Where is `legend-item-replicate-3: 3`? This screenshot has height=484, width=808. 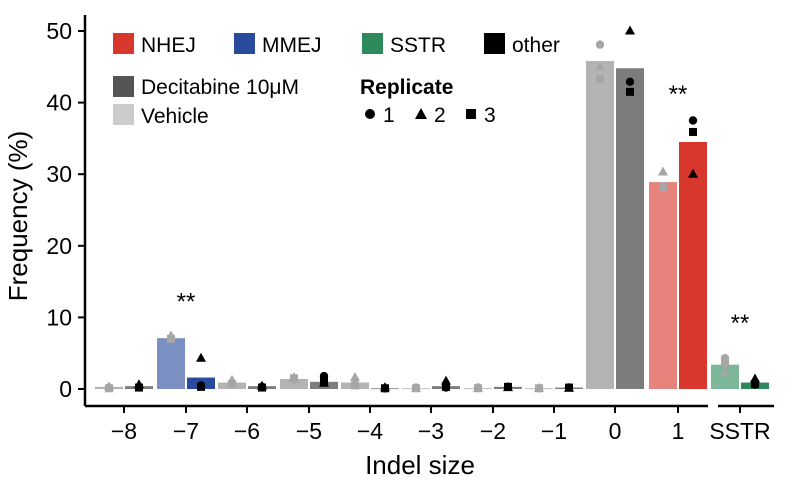
legend-item-replicate-3: 3 is located at coordinates (481, 115).